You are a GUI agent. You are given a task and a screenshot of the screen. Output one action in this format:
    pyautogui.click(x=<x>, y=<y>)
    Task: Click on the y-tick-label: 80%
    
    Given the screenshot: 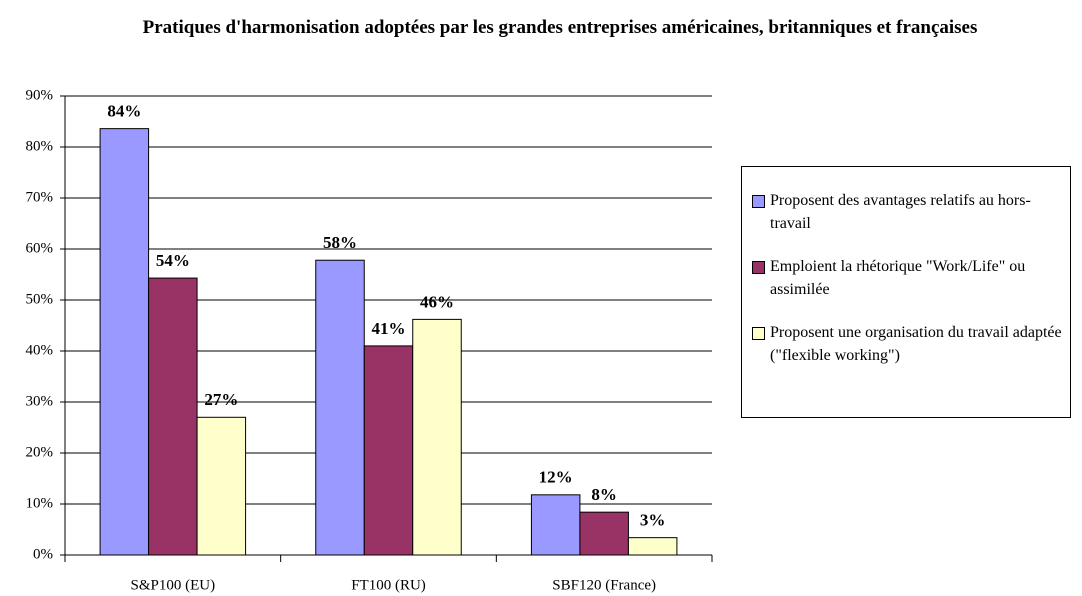 What is the action you would take?
    pyautogui.click(x=40, y=146)
    